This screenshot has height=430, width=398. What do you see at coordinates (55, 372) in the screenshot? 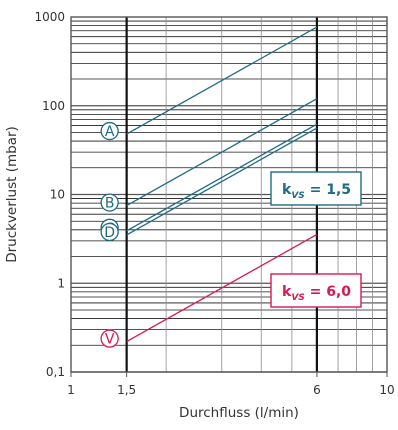
I see `y-tick-label: 0,1` at bounding box center [55, 372].